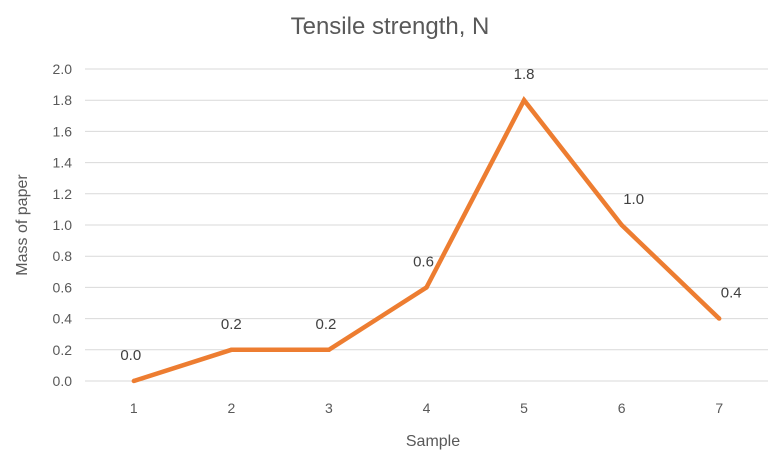 Image resolution: width=771 pixels, height=453 pixels. Describe the element at coordinates (231, 408) in the screenshot. I see `x-tick-label: 2` at that location.